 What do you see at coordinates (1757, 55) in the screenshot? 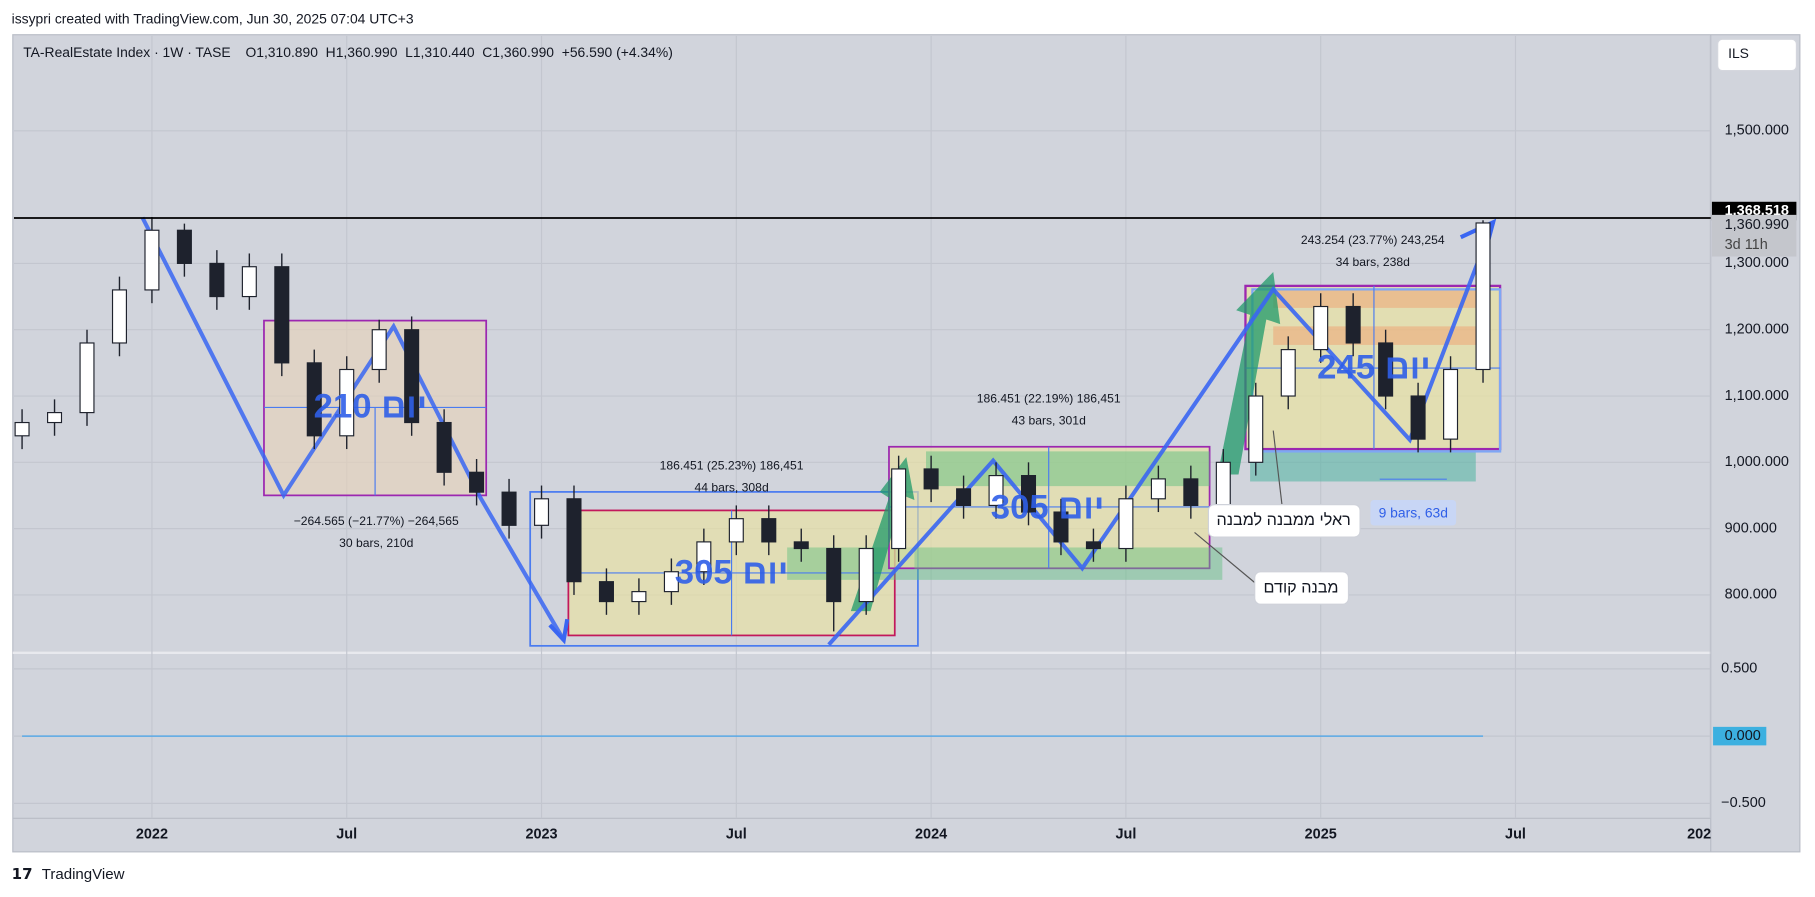
I see `currency-button` at bounding box center [1757, 55].